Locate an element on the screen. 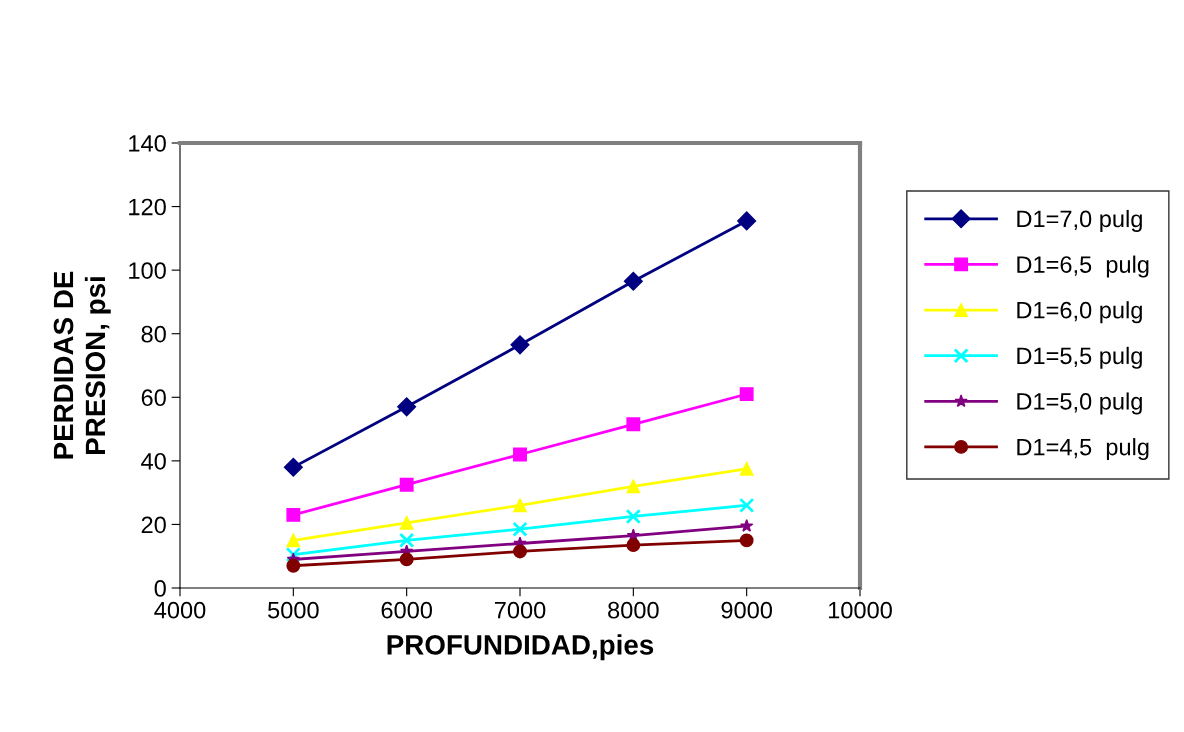 This screenshot has width=1184, height=732. y-tick-label: 120 is located at coordinates (147, 207).